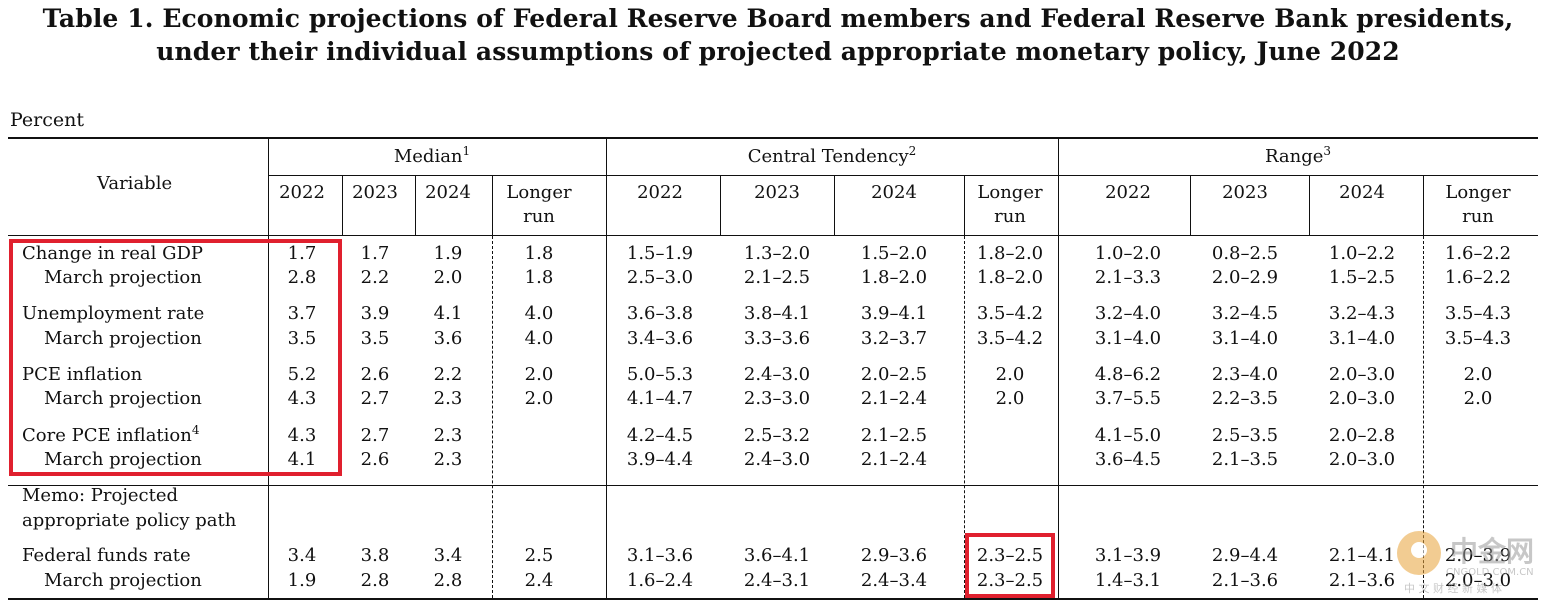  What do you see at coordinates (1245, 313) in the screenshot?
I see `table-cell: 3.2–4.5` at bounding box center [1245, 313].